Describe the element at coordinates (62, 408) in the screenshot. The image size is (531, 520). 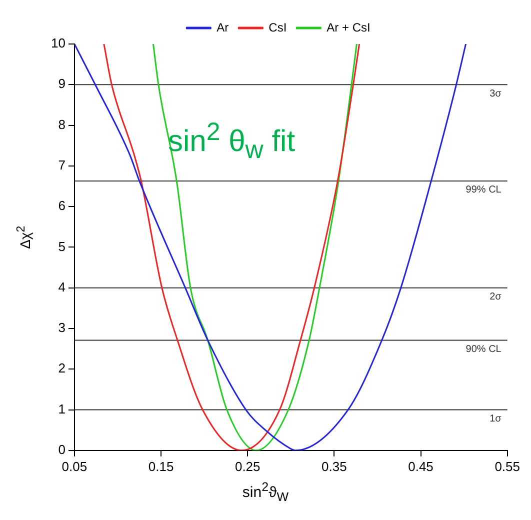
I see `y-tick-label: 1` at that location.